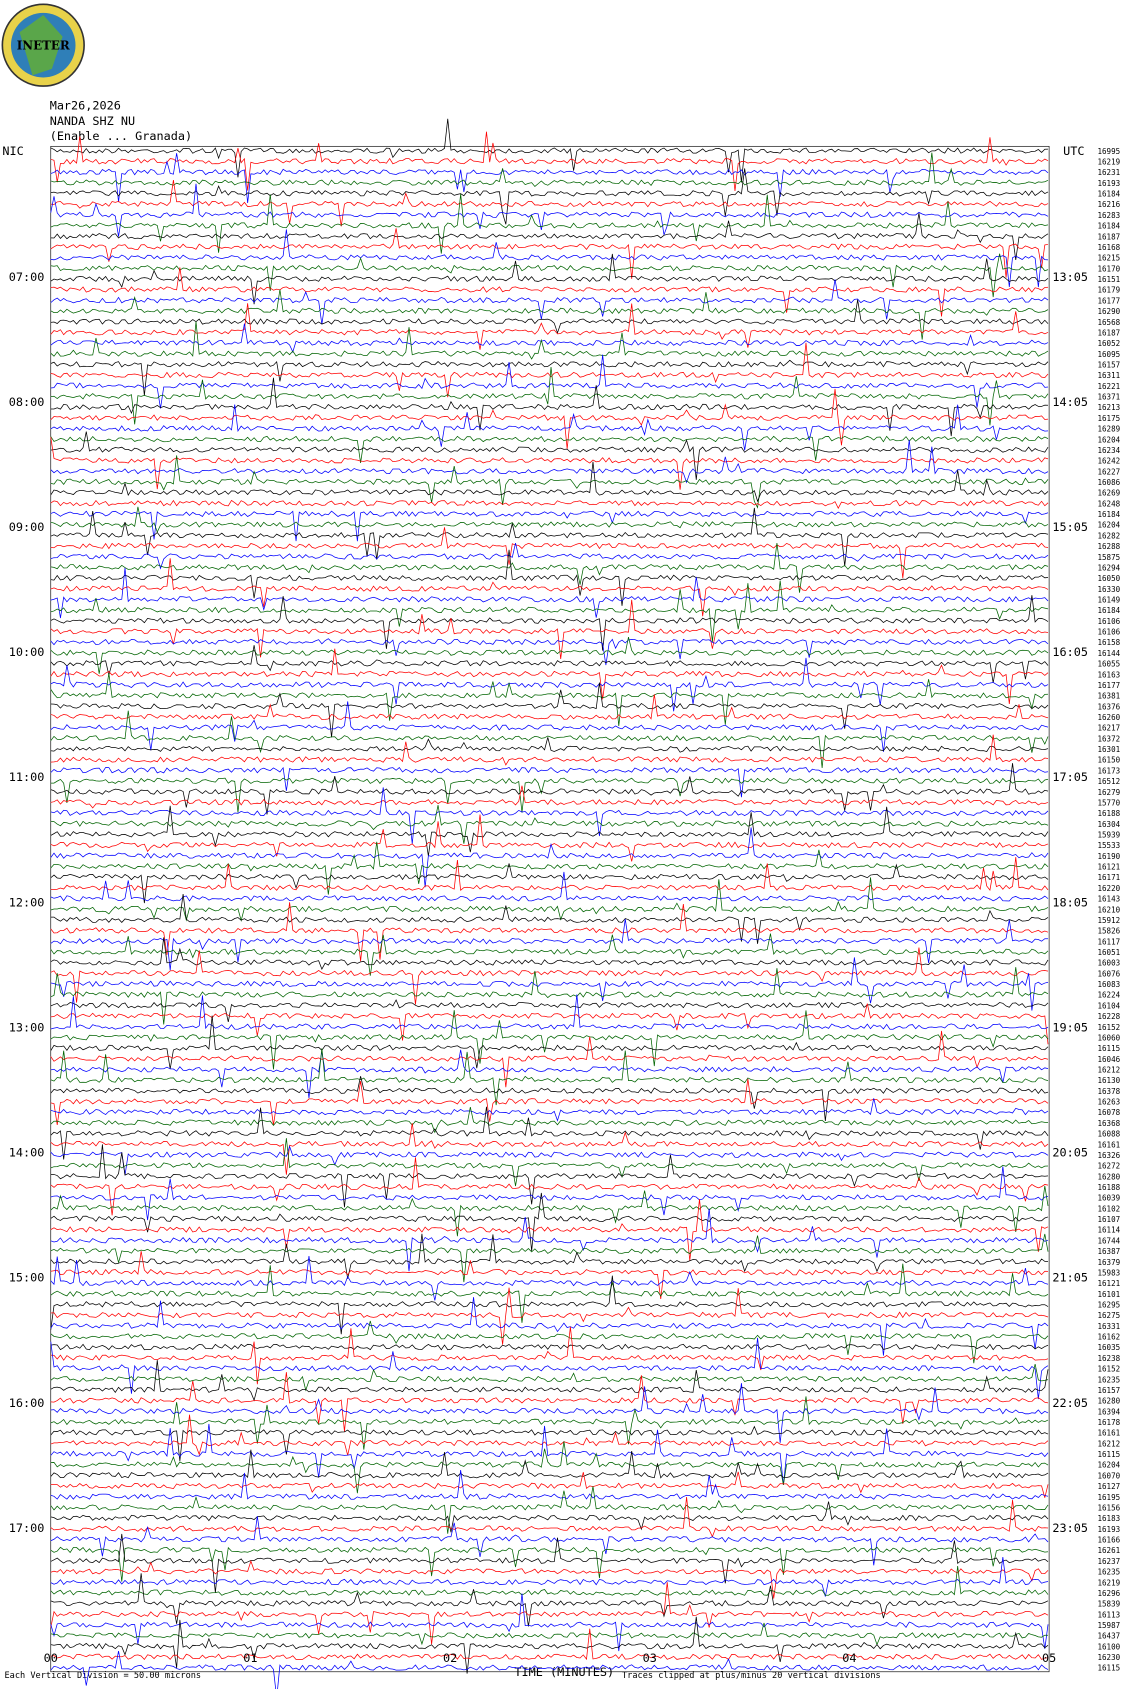 The width and height of the screenshot is (1130, 1689). What do you see at coordinates (1109, 877) in the screenshot?
I see `trace-count: 16171` at bounding box center [1109, 877].